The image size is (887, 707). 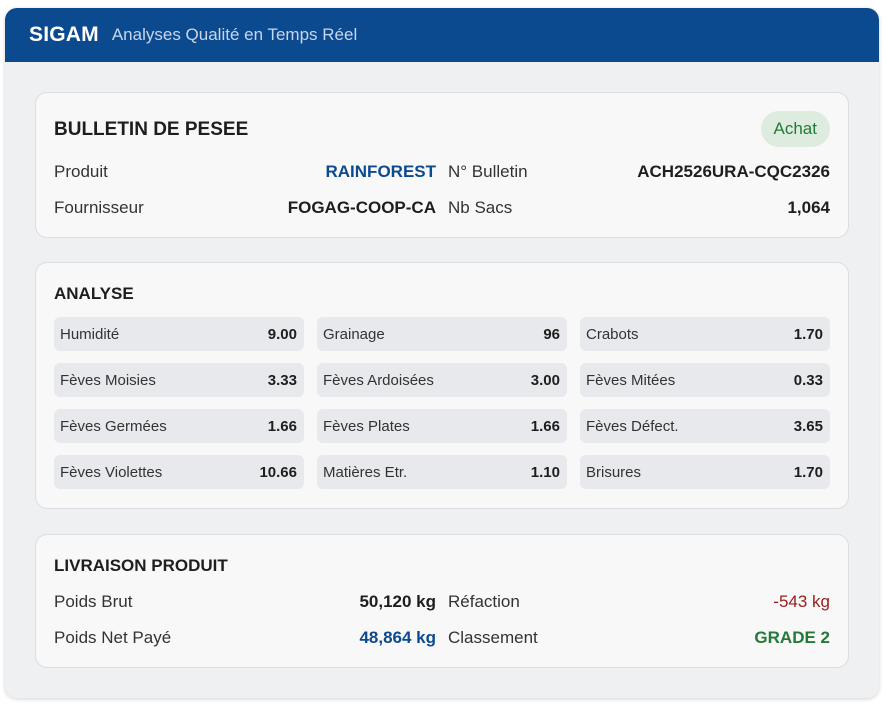 What do you see at coordinates (64, 34) in the screenshot?
I see `app-brand: SIGAM` at bounding box center [64, 34].